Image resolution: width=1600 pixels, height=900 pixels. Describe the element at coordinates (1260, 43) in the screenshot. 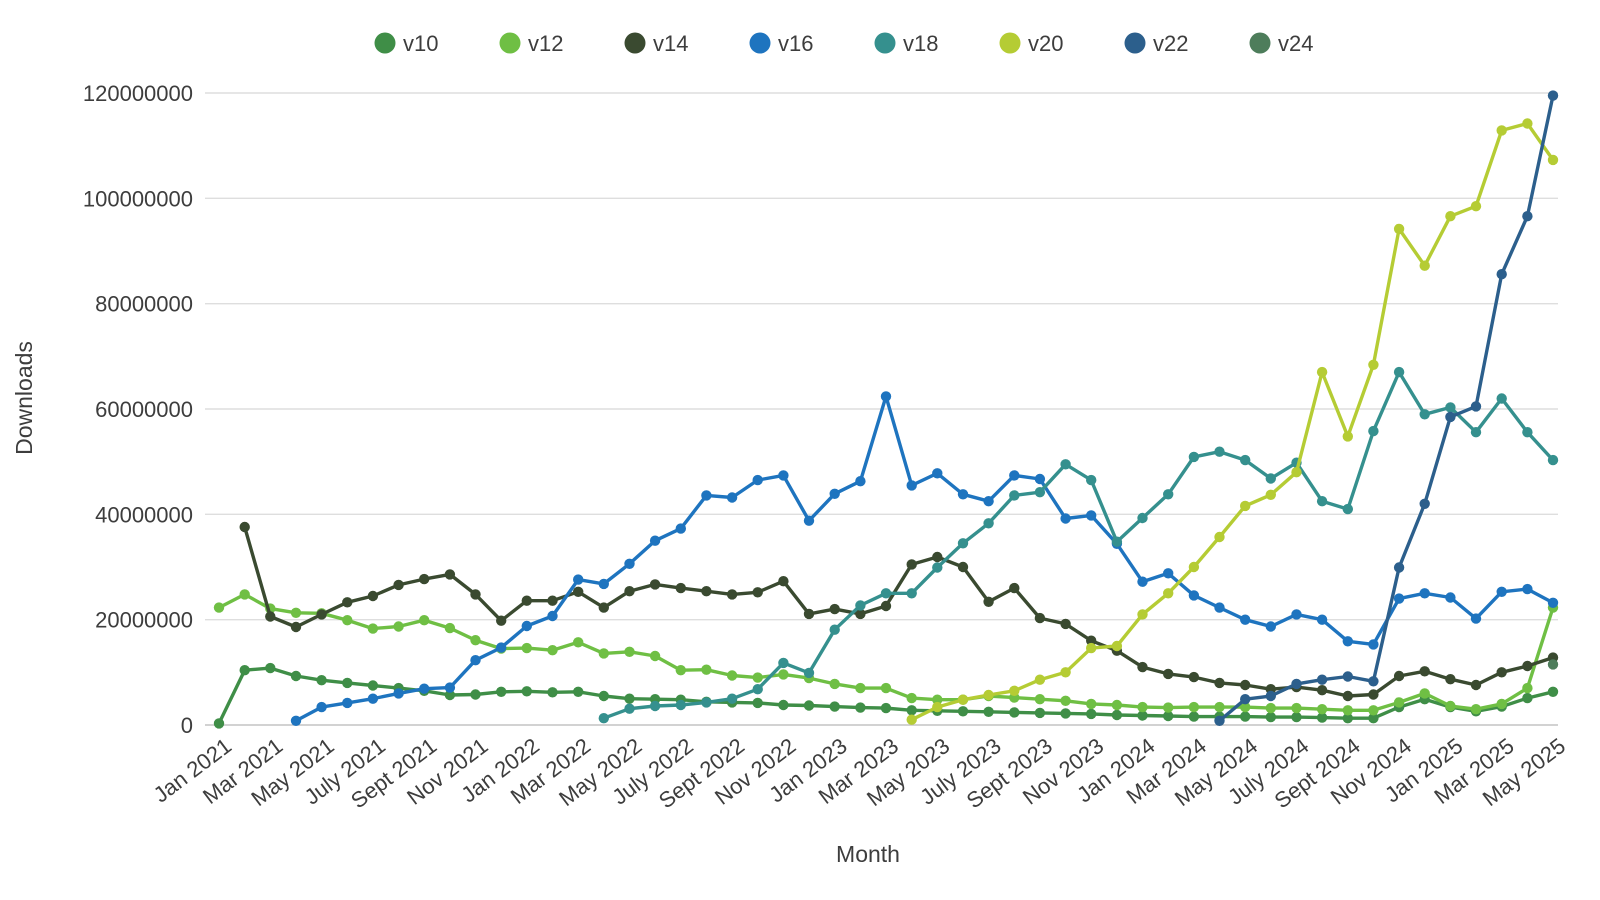

I see `legend-swatch-v24-icon` at that location.